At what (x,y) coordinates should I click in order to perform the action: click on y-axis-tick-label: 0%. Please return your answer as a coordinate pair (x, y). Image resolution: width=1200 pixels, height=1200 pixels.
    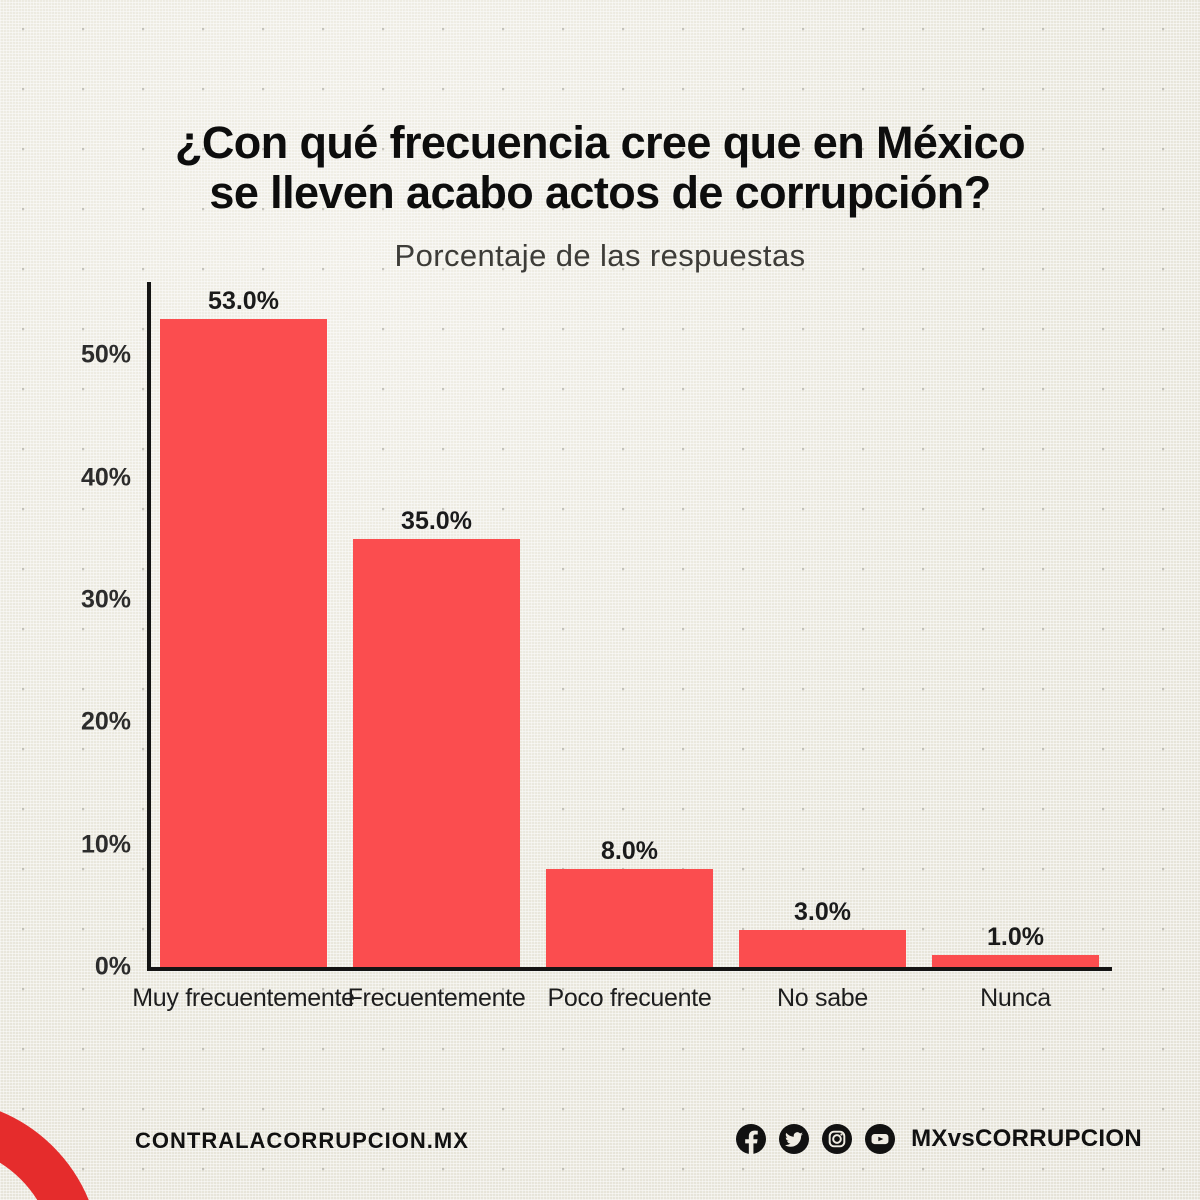
    Looking at the image, I should click on (112, 966).